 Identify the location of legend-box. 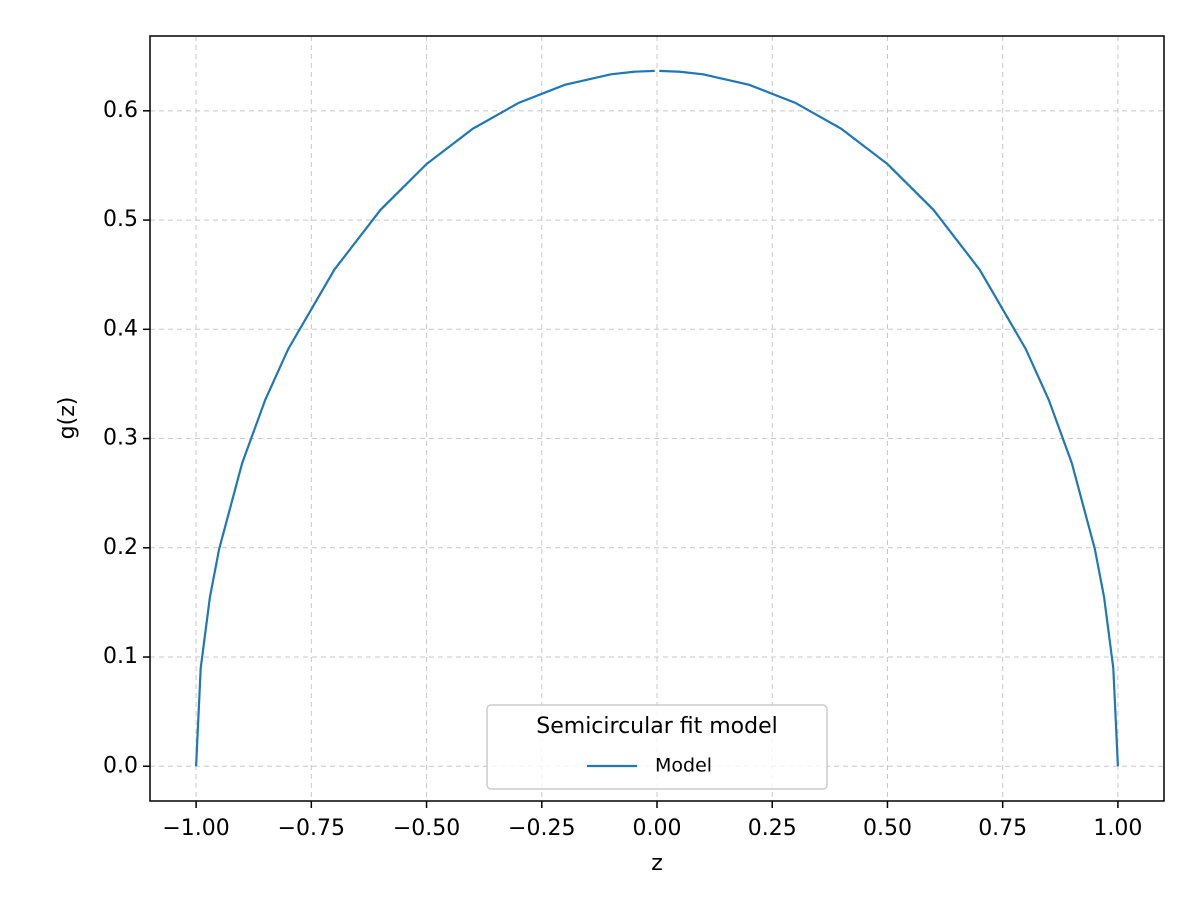
(657, 747).